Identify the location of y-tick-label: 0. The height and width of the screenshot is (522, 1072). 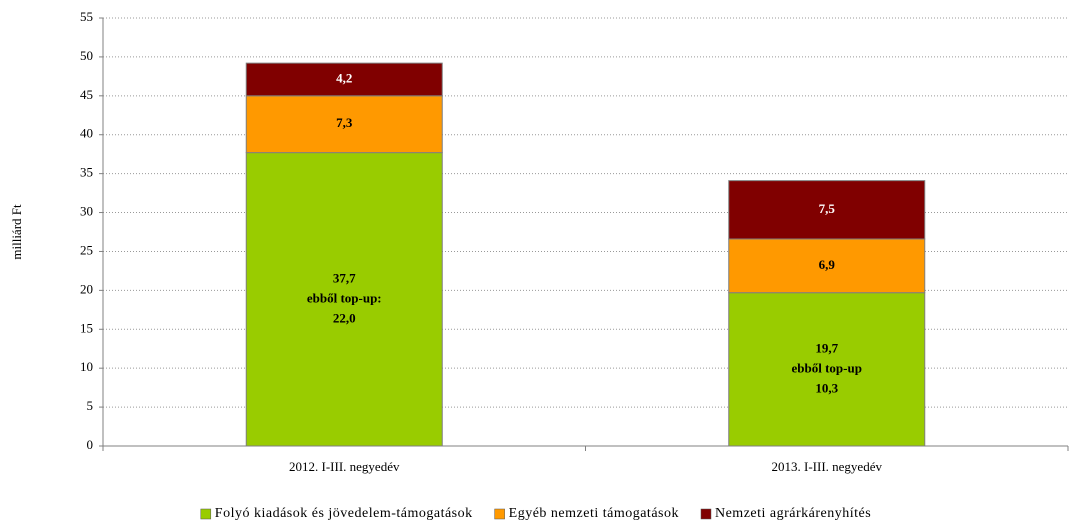
(90, 444).